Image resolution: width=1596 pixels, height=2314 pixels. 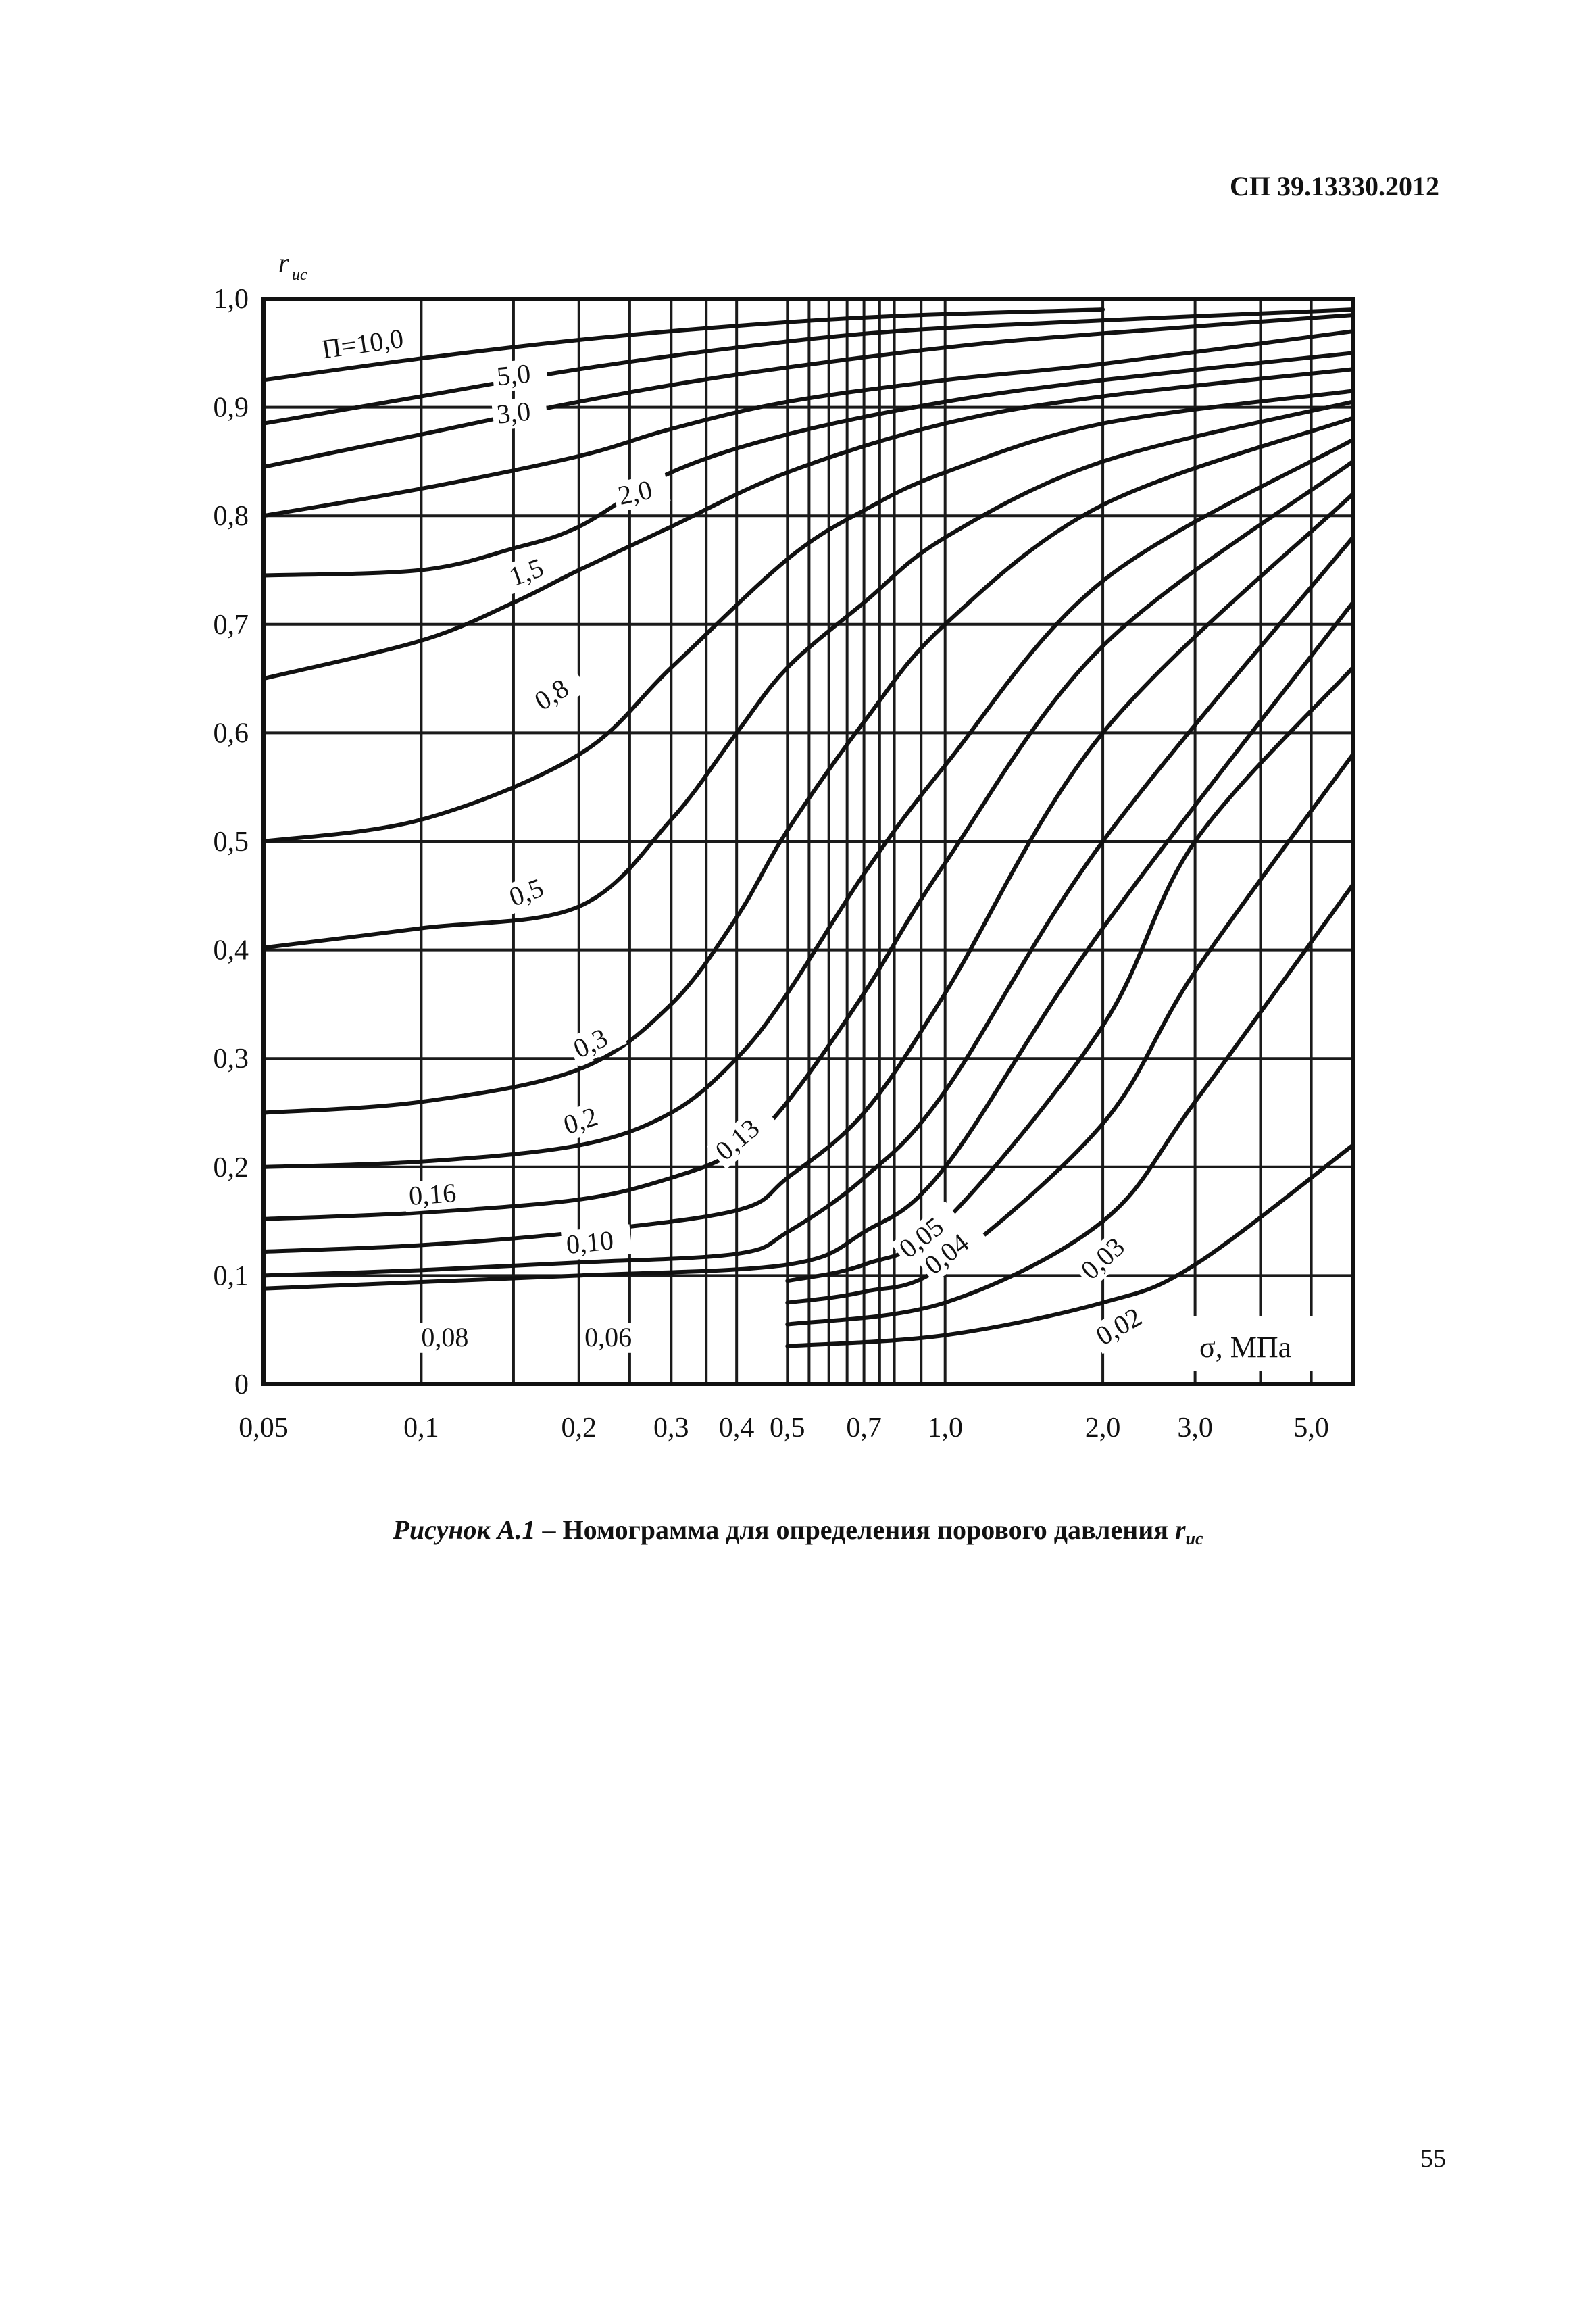 I want to click on page-number: 55, so click(x=1433, y=2158).